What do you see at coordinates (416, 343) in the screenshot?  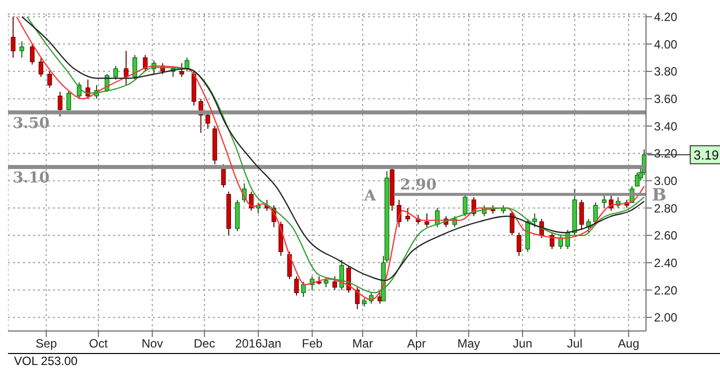 I see `x-tick-label: Apr` at bounding box center [416, 343].